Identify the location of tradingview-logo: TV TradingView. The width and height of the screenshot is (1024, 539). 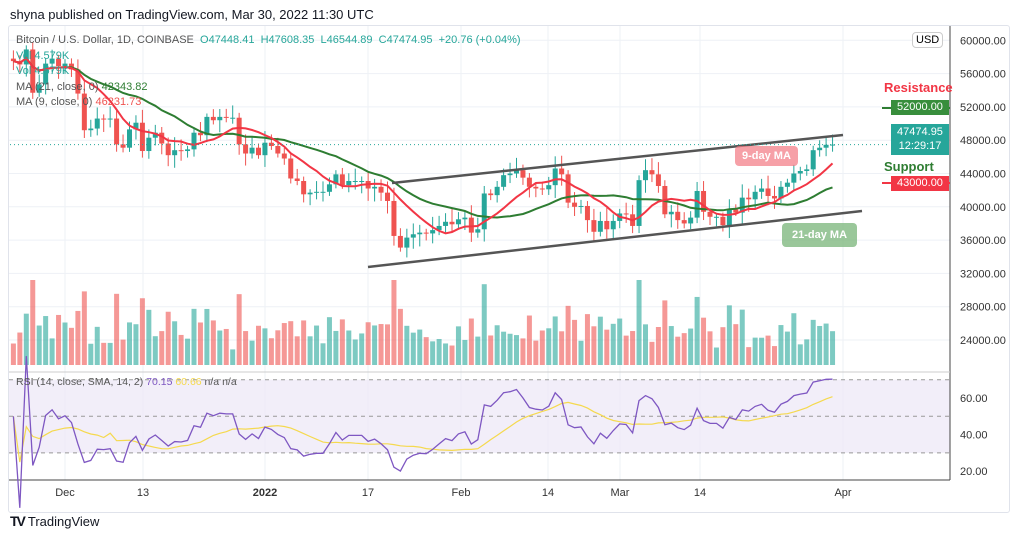
(54, 521).